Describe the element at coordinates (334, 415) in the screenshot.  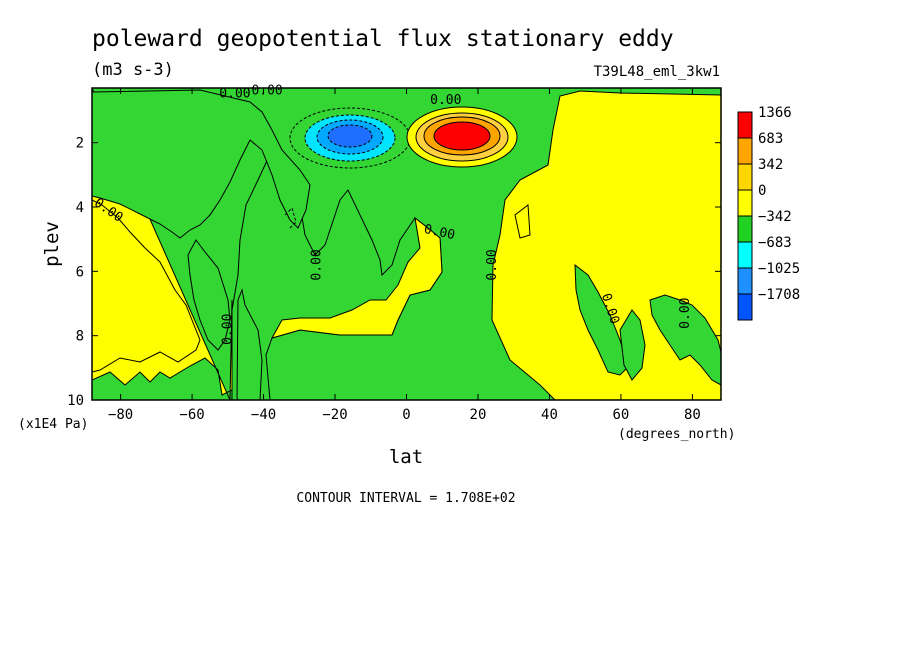
I see `x-tick-label-3: −20` at that location.